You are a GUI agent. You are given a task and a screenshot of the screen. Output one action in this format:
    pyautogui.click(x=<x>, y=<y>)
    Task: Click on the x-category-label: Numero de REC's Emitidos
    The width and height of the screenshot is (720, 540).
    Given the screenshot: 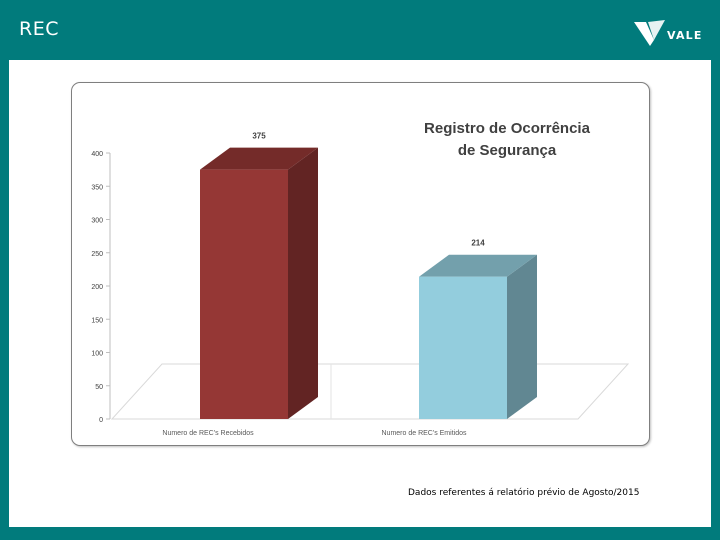 What is the action you would take?
    pyautogui.click(x=424, y=433)
    